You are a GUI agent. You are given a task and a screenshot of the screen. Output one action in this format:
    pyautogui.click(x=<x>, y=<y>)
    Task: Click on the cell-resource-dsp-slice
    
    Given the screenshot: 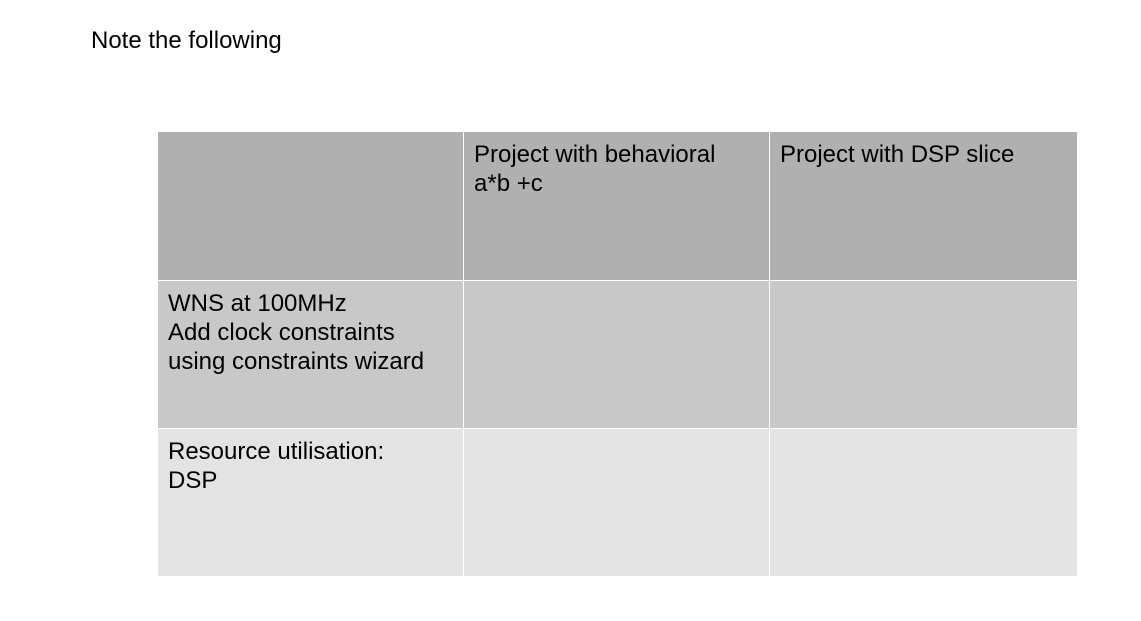 What is the action you would take?
    pyautogui.click(x=923, y=502)
    